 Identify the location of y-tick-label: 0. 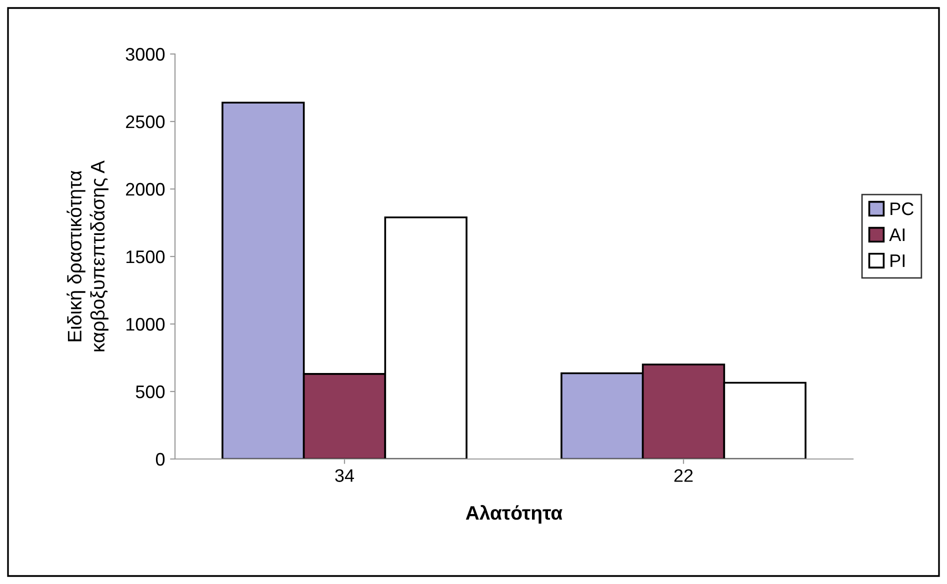
(160, 459).